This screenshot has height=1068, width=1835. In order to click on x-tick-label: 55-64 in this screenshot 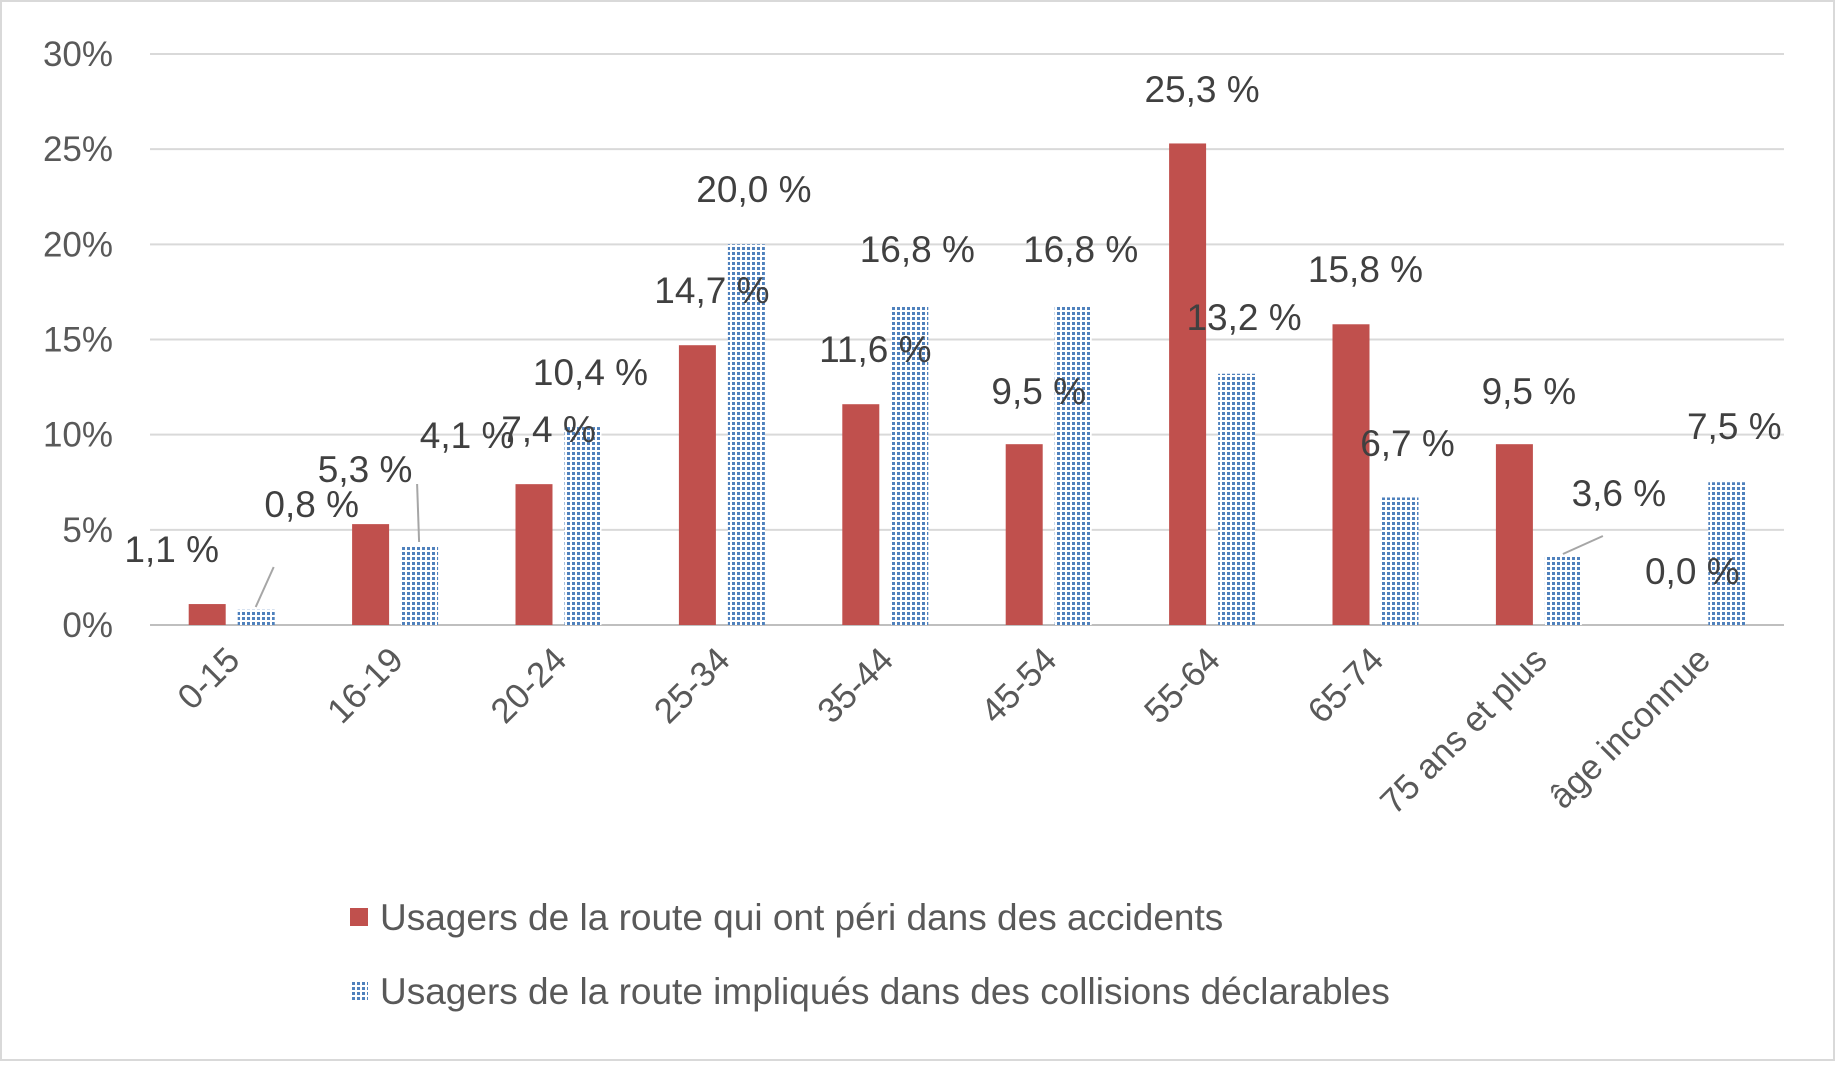, I will do `click(1182, 685)`.